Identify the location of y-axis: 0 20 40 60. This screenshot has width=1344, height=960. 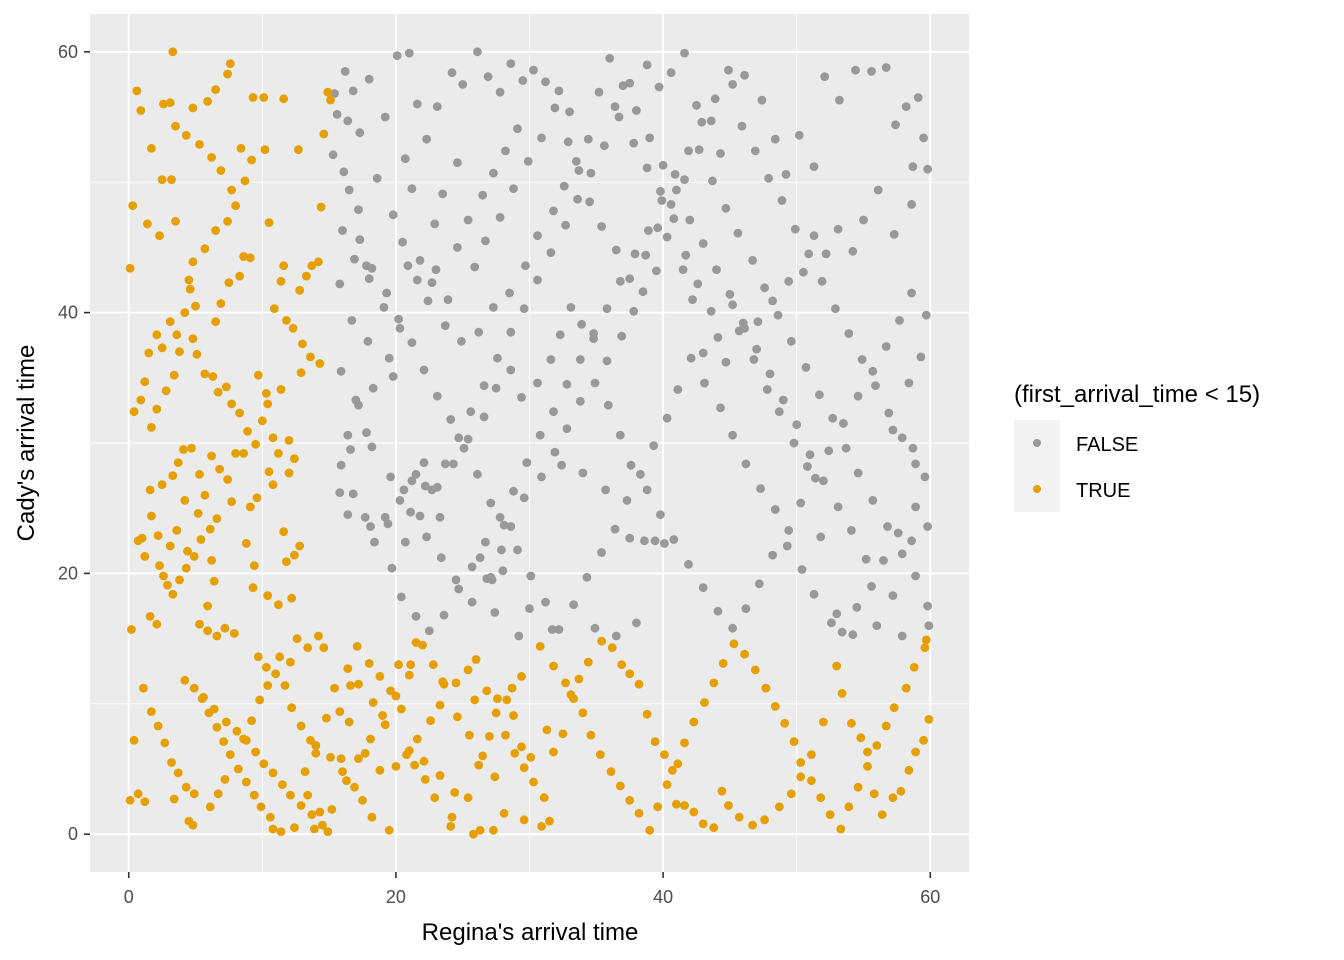
(74, 443).